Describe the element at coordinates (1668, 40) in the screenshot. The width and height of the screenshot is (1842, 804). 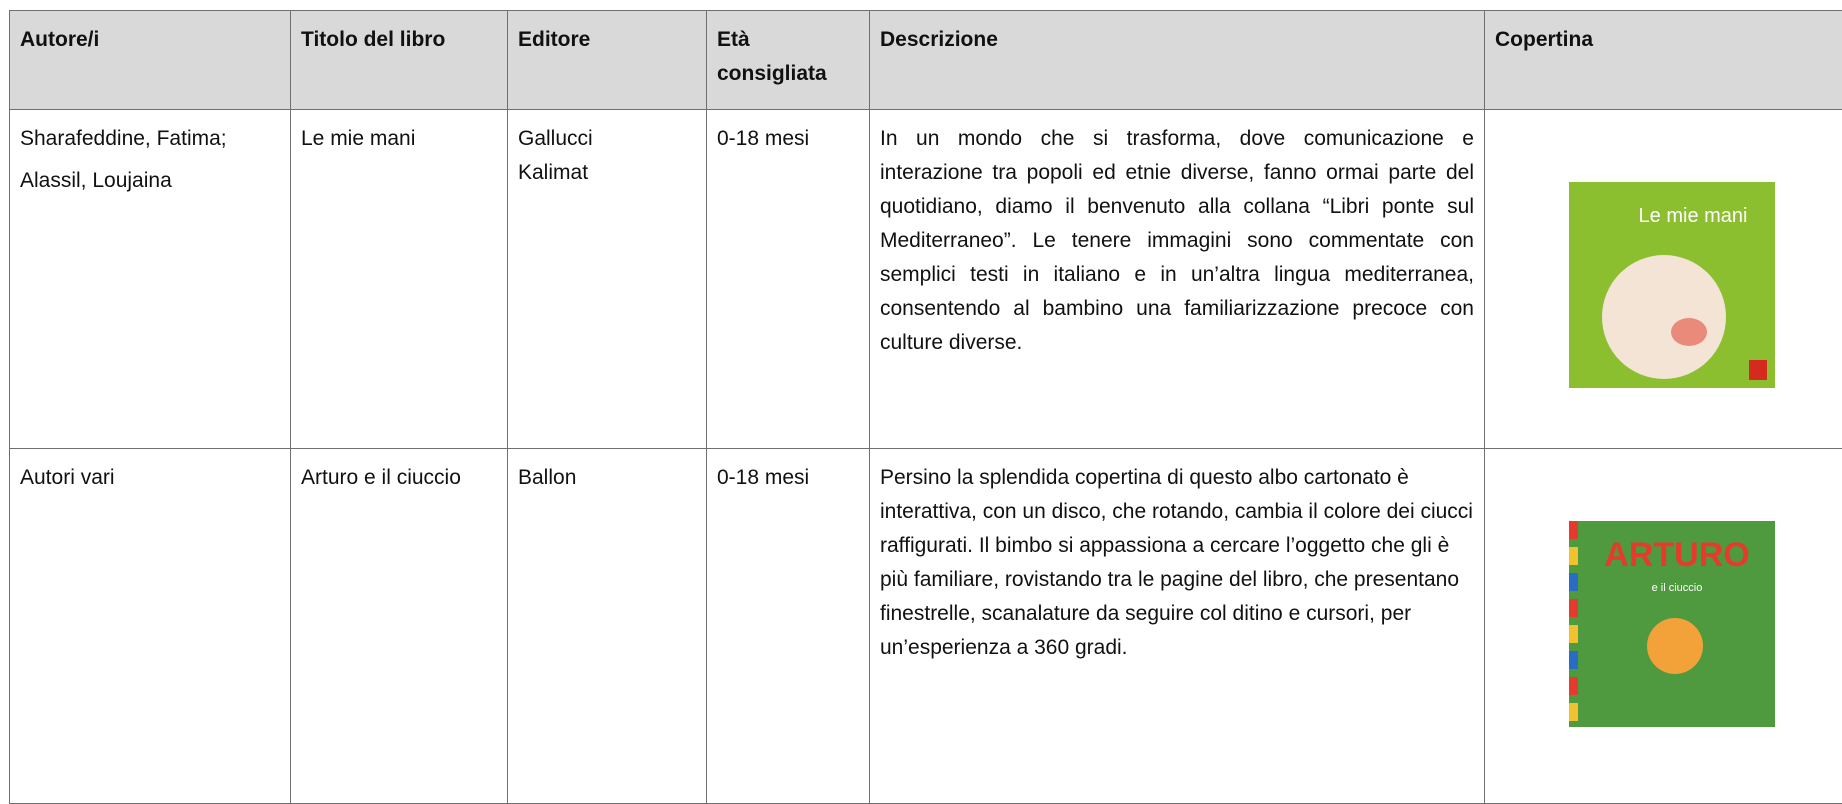
I see `header-text: Copertina` at that location.